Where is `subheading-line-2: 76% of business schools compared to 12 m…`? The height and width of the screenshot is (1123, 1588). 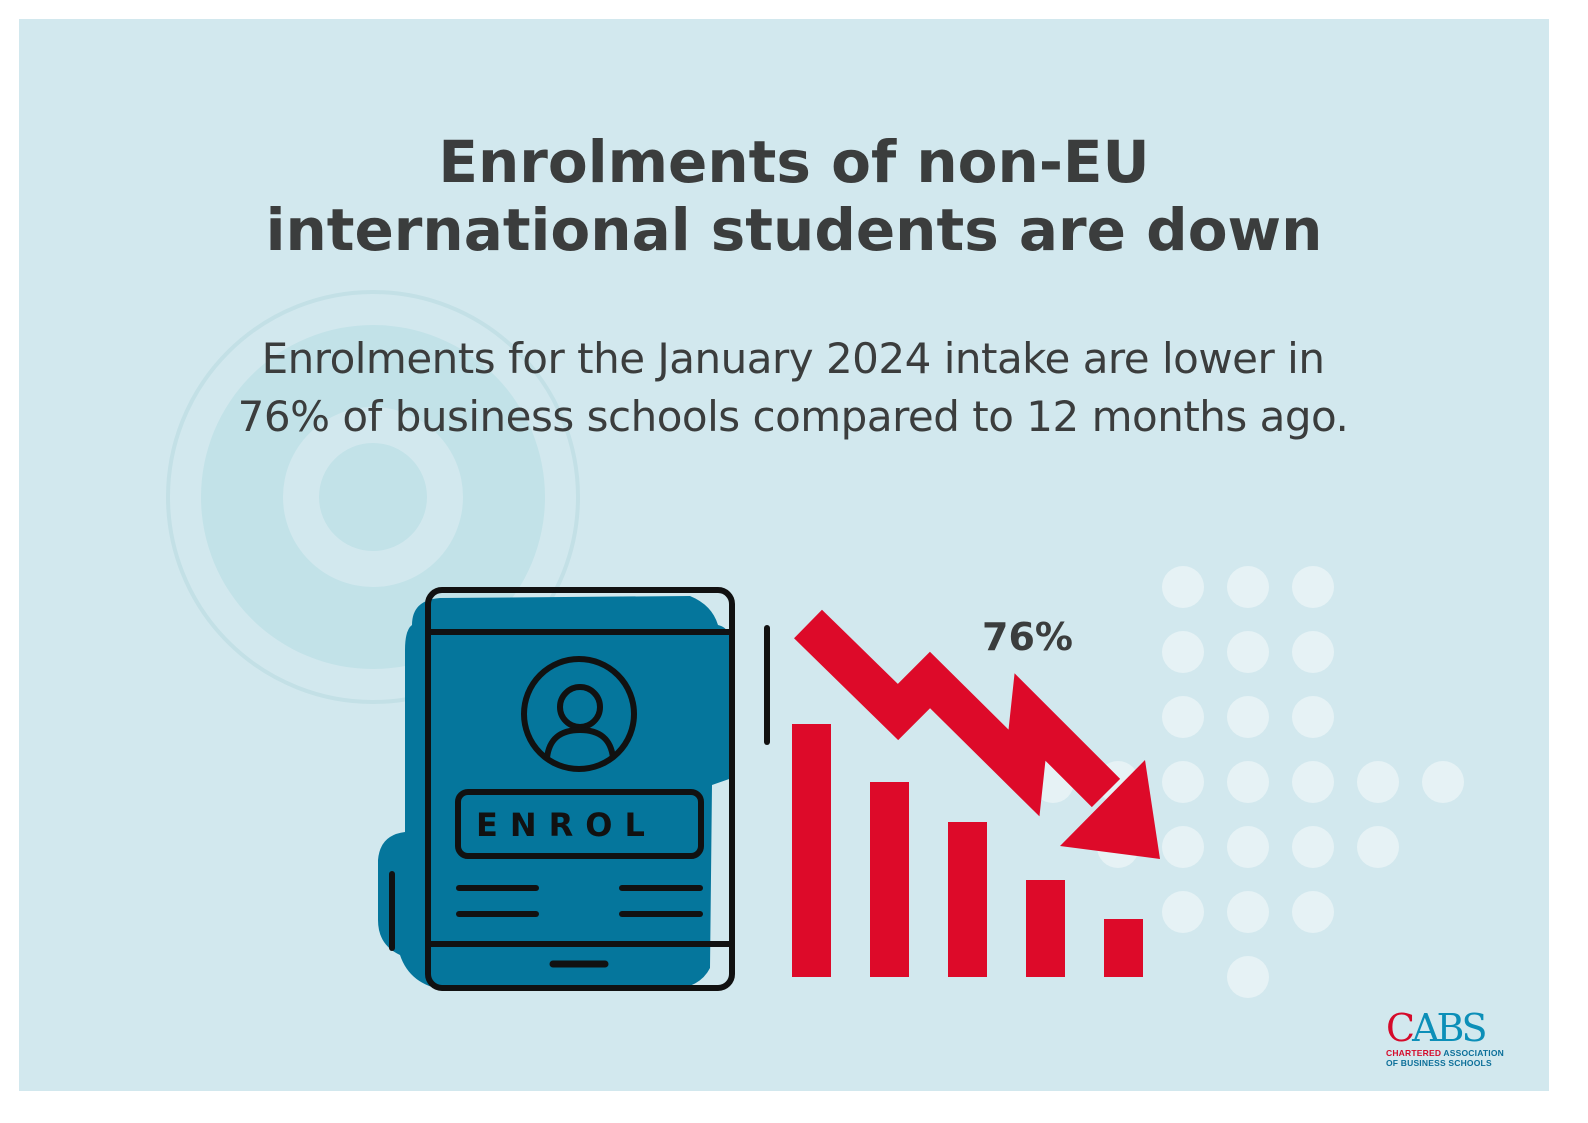
subheading-line-2: 76% of business schools compared to 12 m… is located at coordinates (793, 416).